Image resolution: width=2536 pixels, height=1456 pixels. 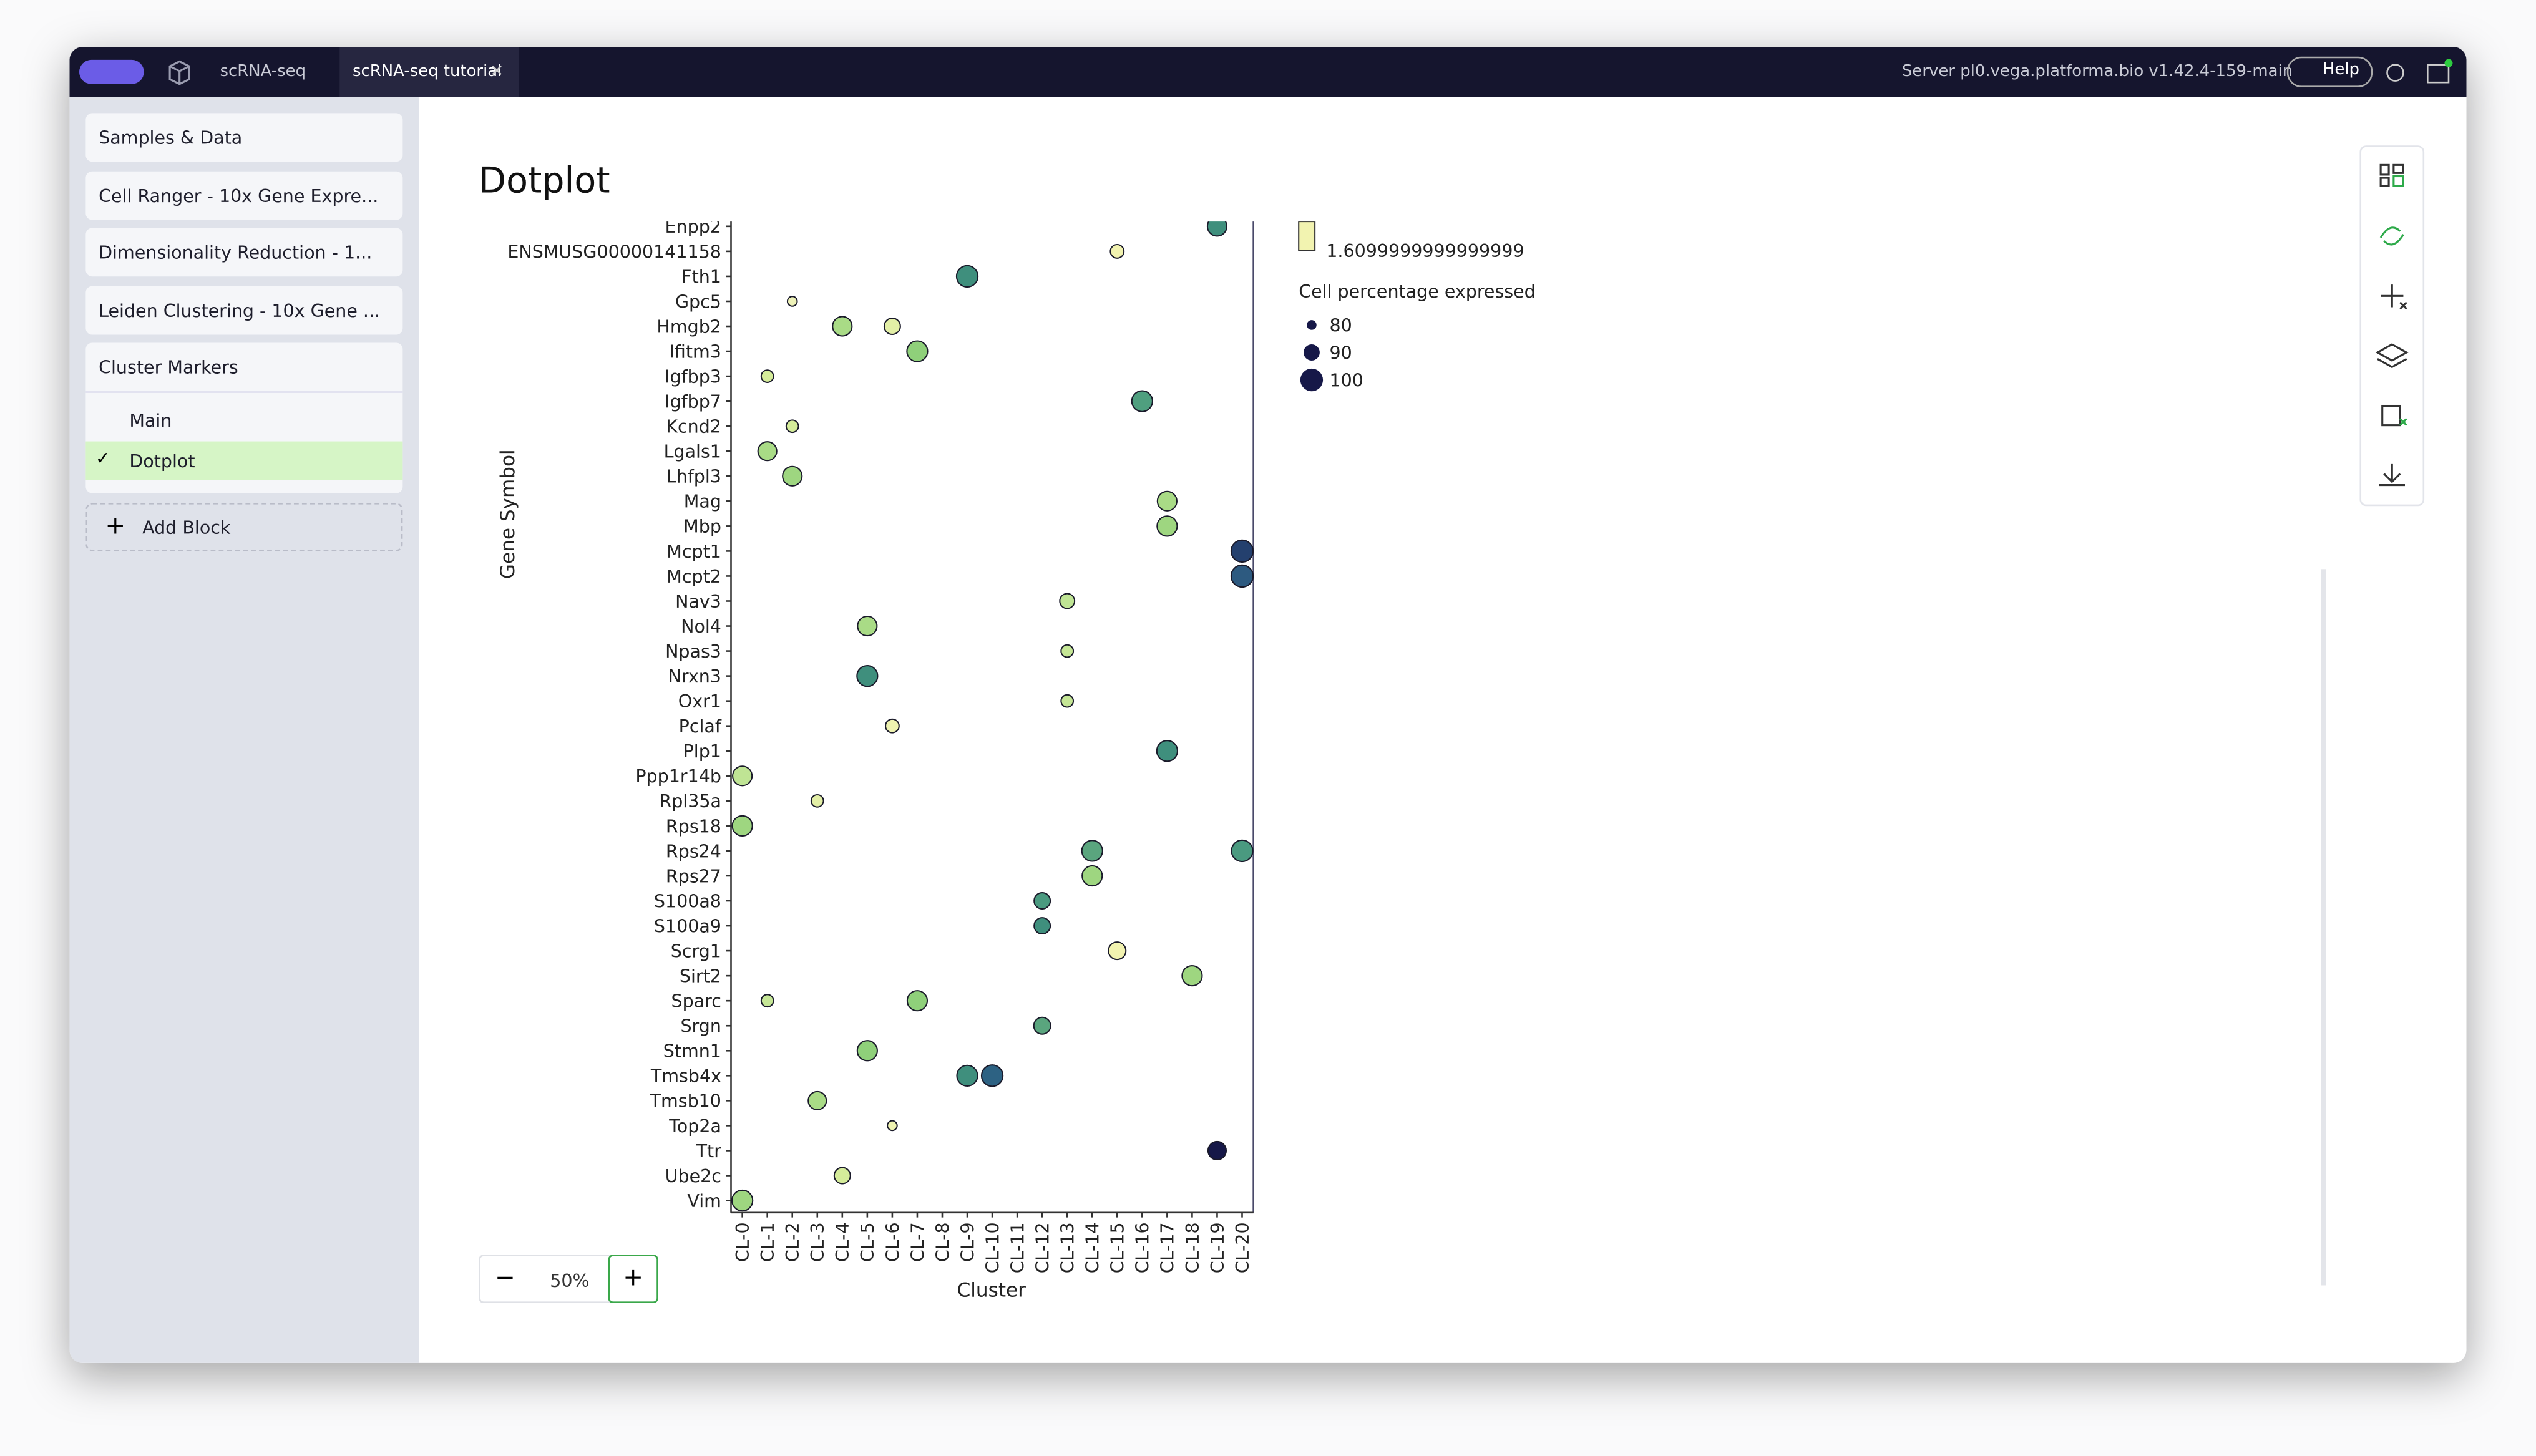 I want to click on selected-bg, so click(x=244, y=461).